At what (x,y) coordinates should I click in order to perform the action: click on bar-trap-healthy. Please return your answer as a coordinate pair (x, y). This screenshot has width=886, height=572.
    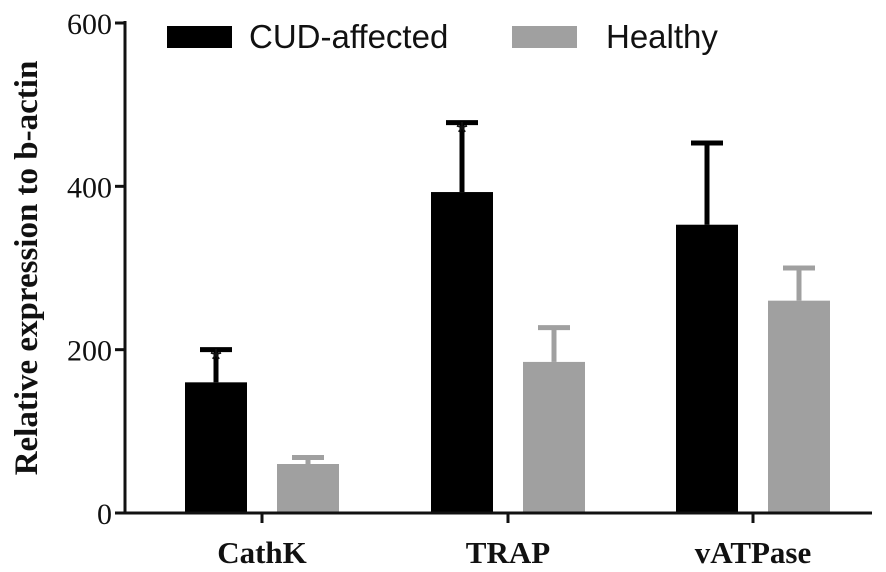
    Looking at the image, I should click on (554, 437).